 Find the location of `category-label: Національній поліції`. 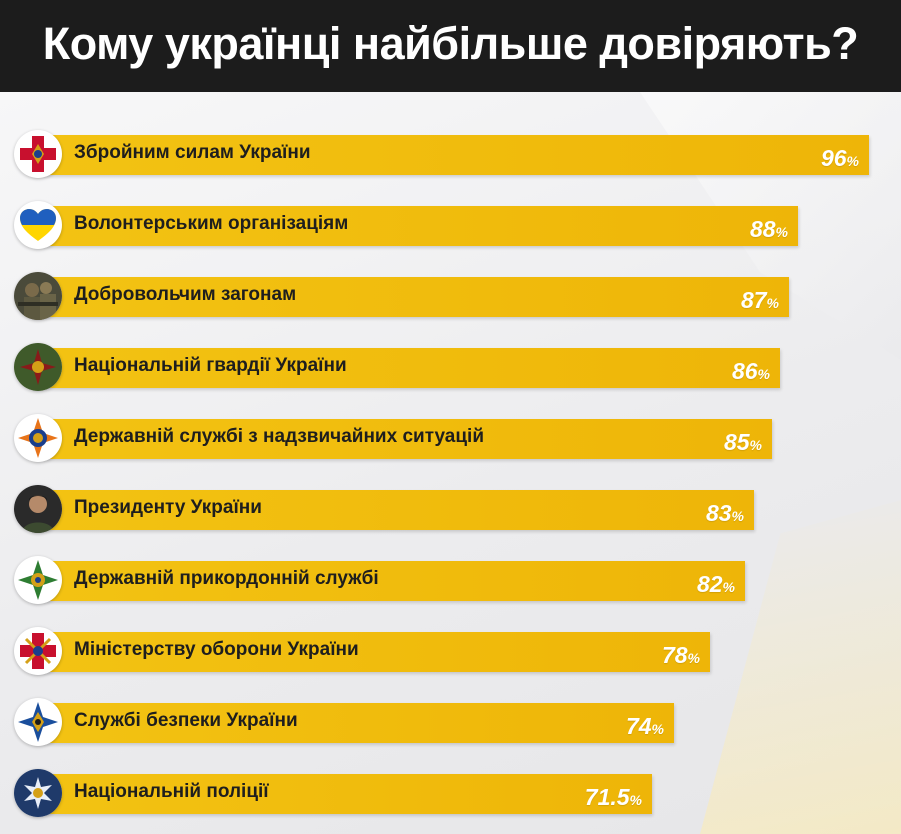

category-label: Національній поліції is located at coordinates (171, 791).